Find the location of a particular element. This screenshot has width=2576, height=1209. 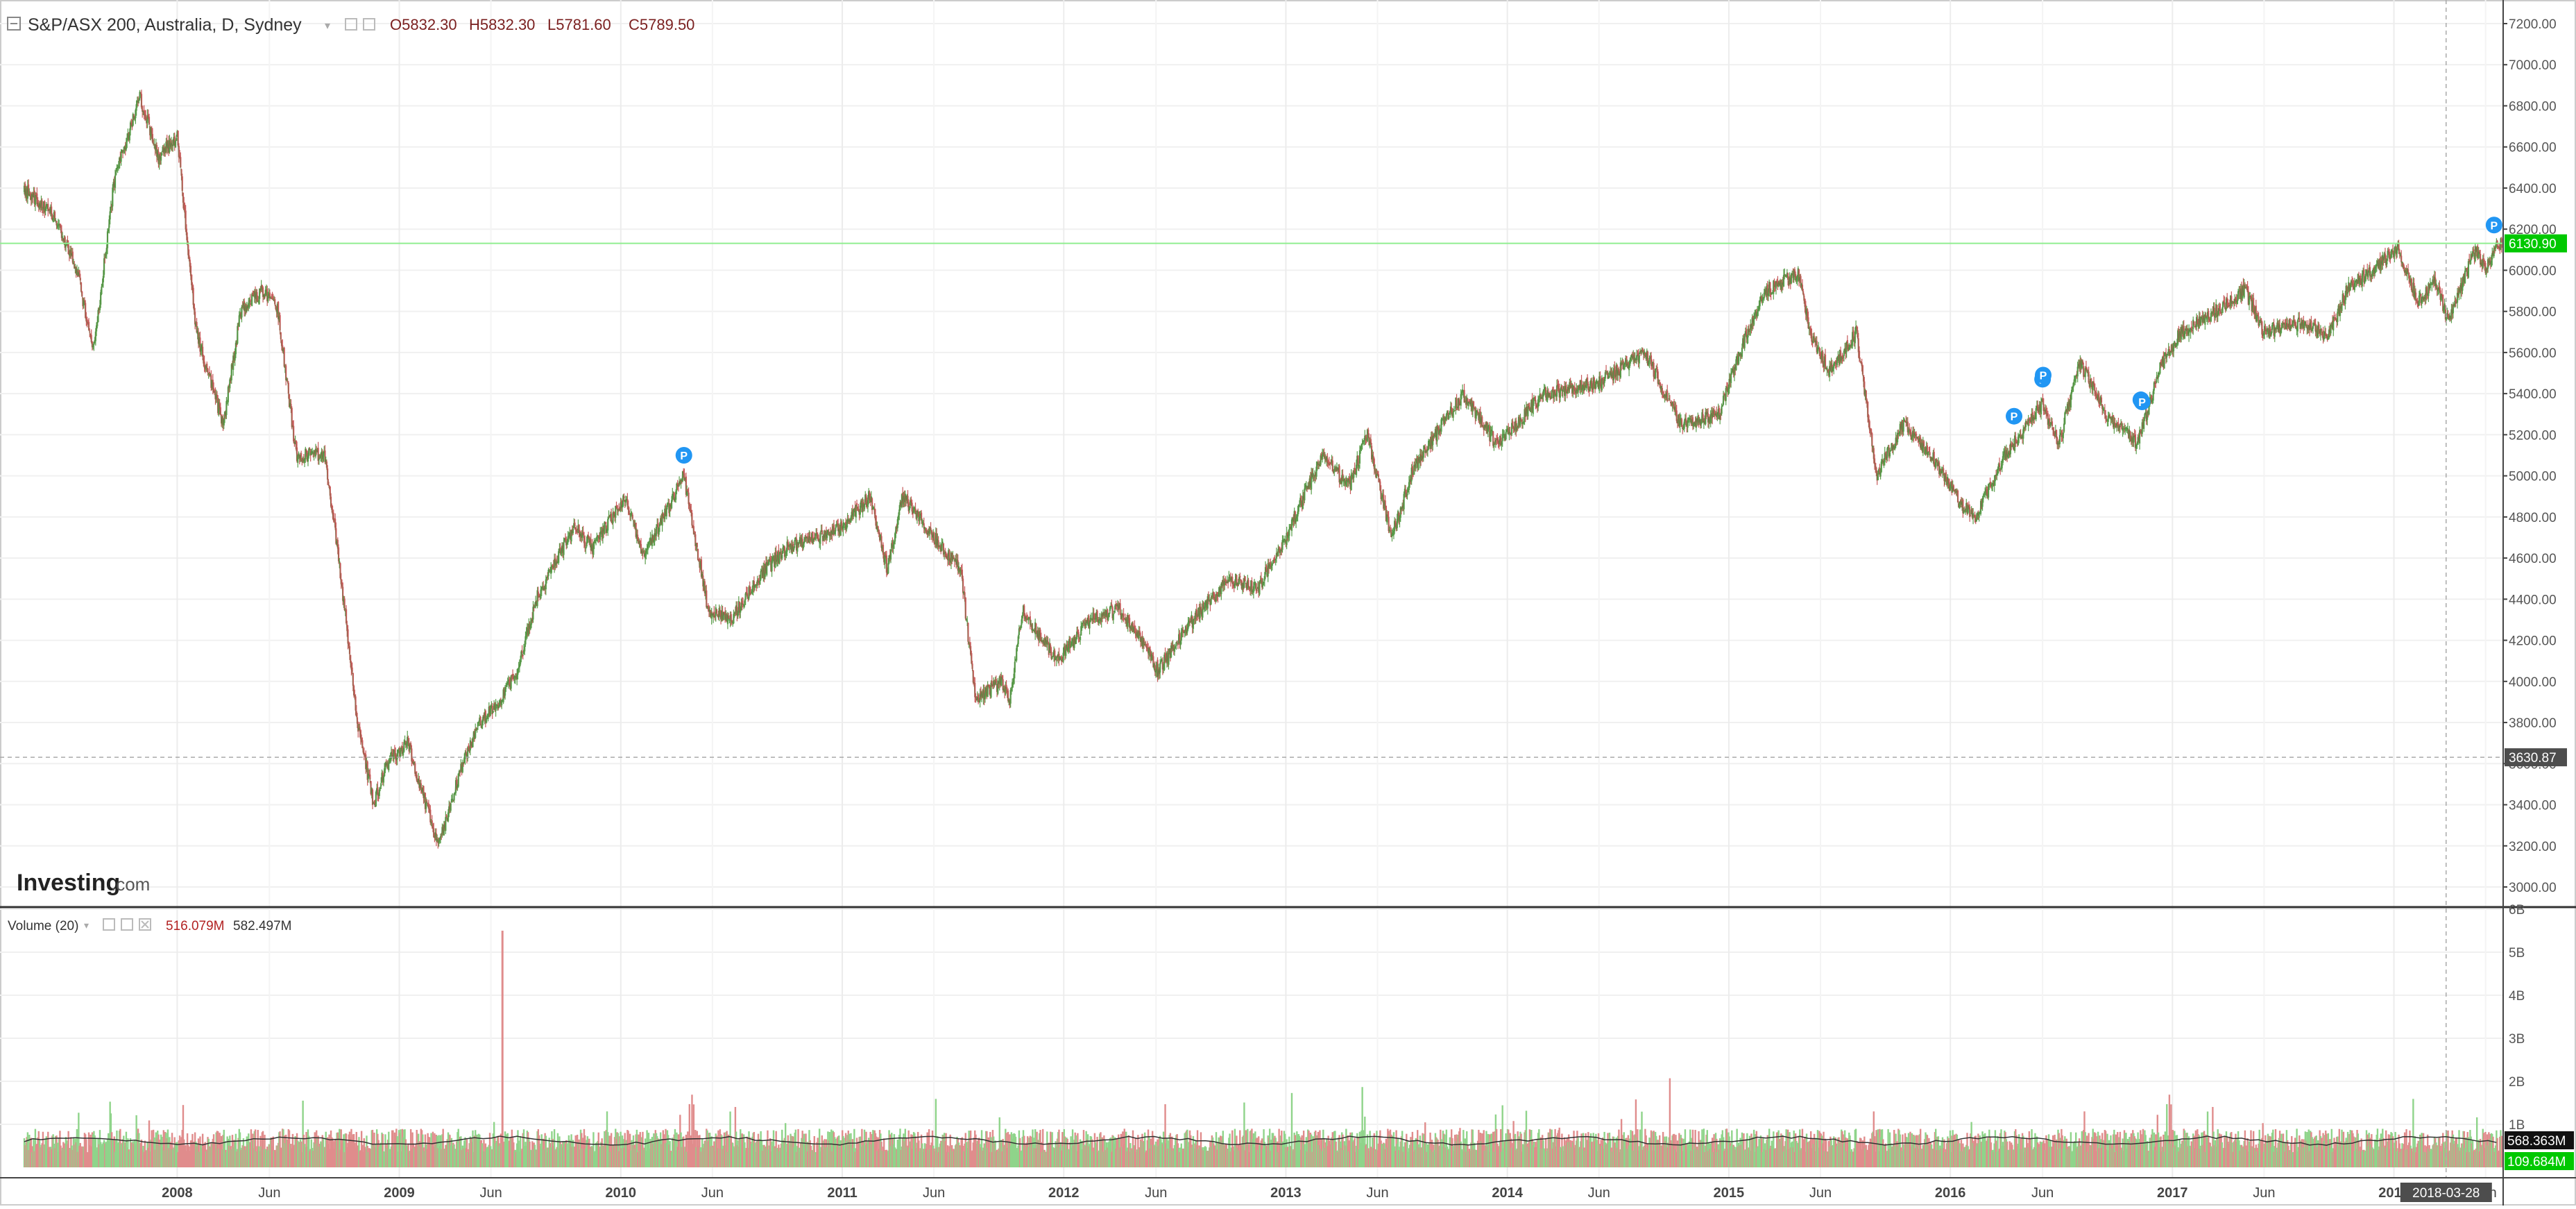

volume-spike is located at coordinates (503, 1049).